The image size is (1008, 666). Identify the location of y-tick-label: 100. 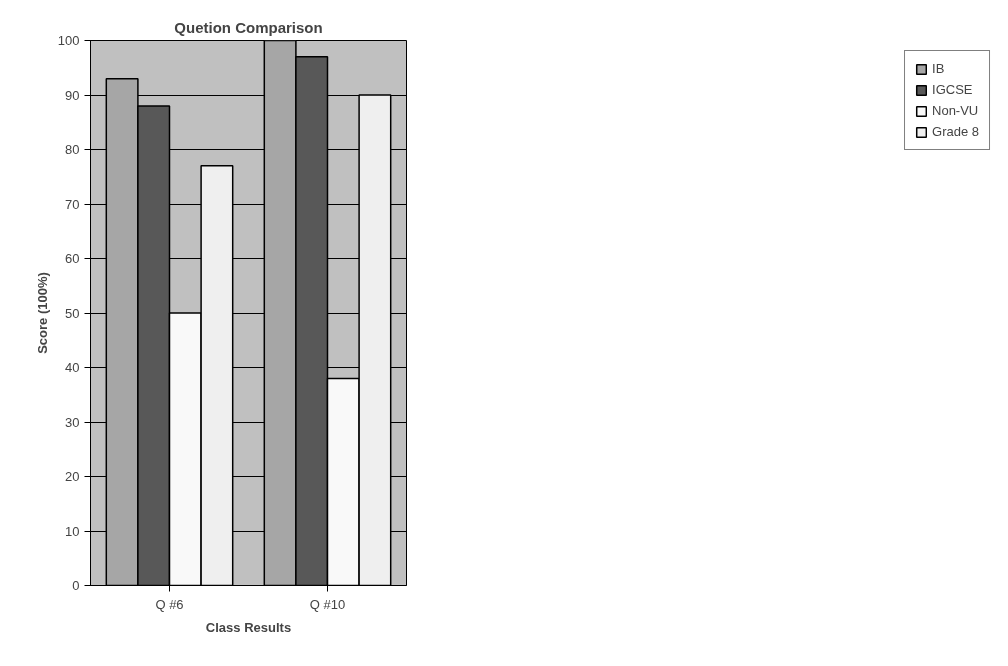
(68, 40).